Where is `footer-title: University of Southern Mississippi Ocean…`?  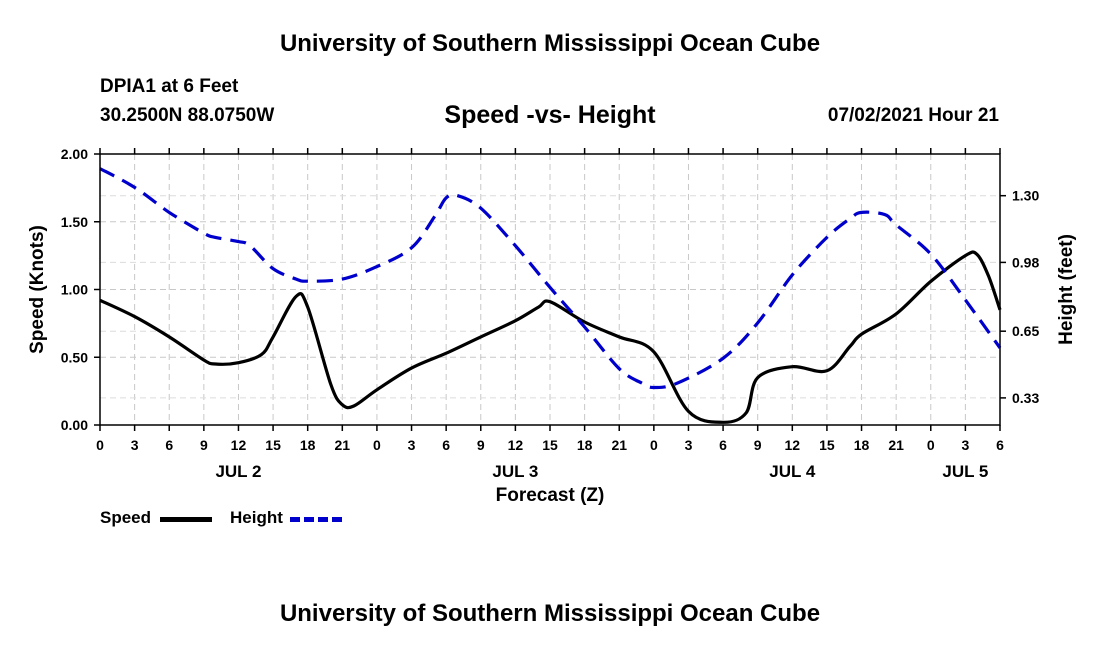 footer-title: University of Southern Mississippi Ocean… is located at coordinates (550, 613).